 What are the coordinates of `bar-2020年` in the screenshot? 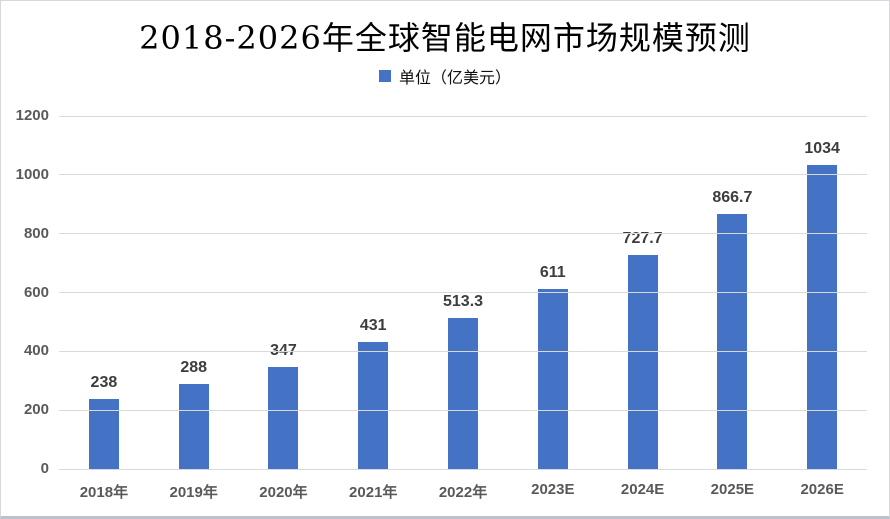 It's located at (283, 417).